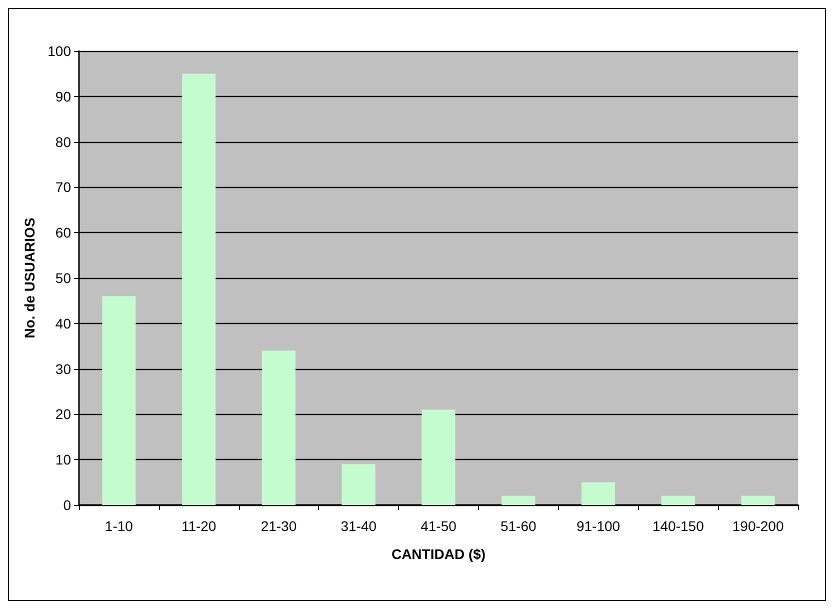  Describe the element at coordinates (63, 187) in the screenshot. I see `y-tick-label: 70` at that location.